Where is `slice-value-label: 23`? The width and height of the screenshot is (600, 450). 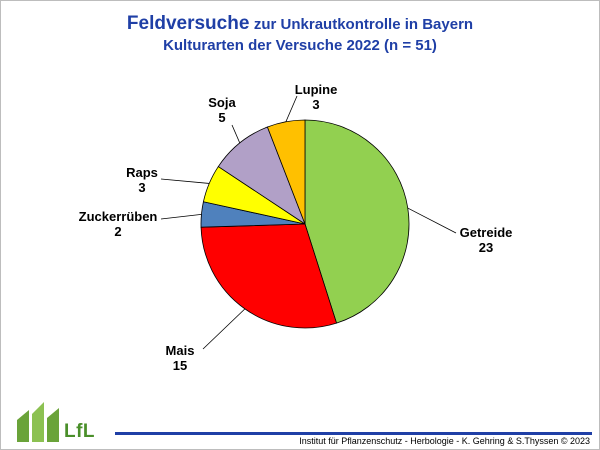 slice-value-label: 23 is located at coordinates (486, 247).